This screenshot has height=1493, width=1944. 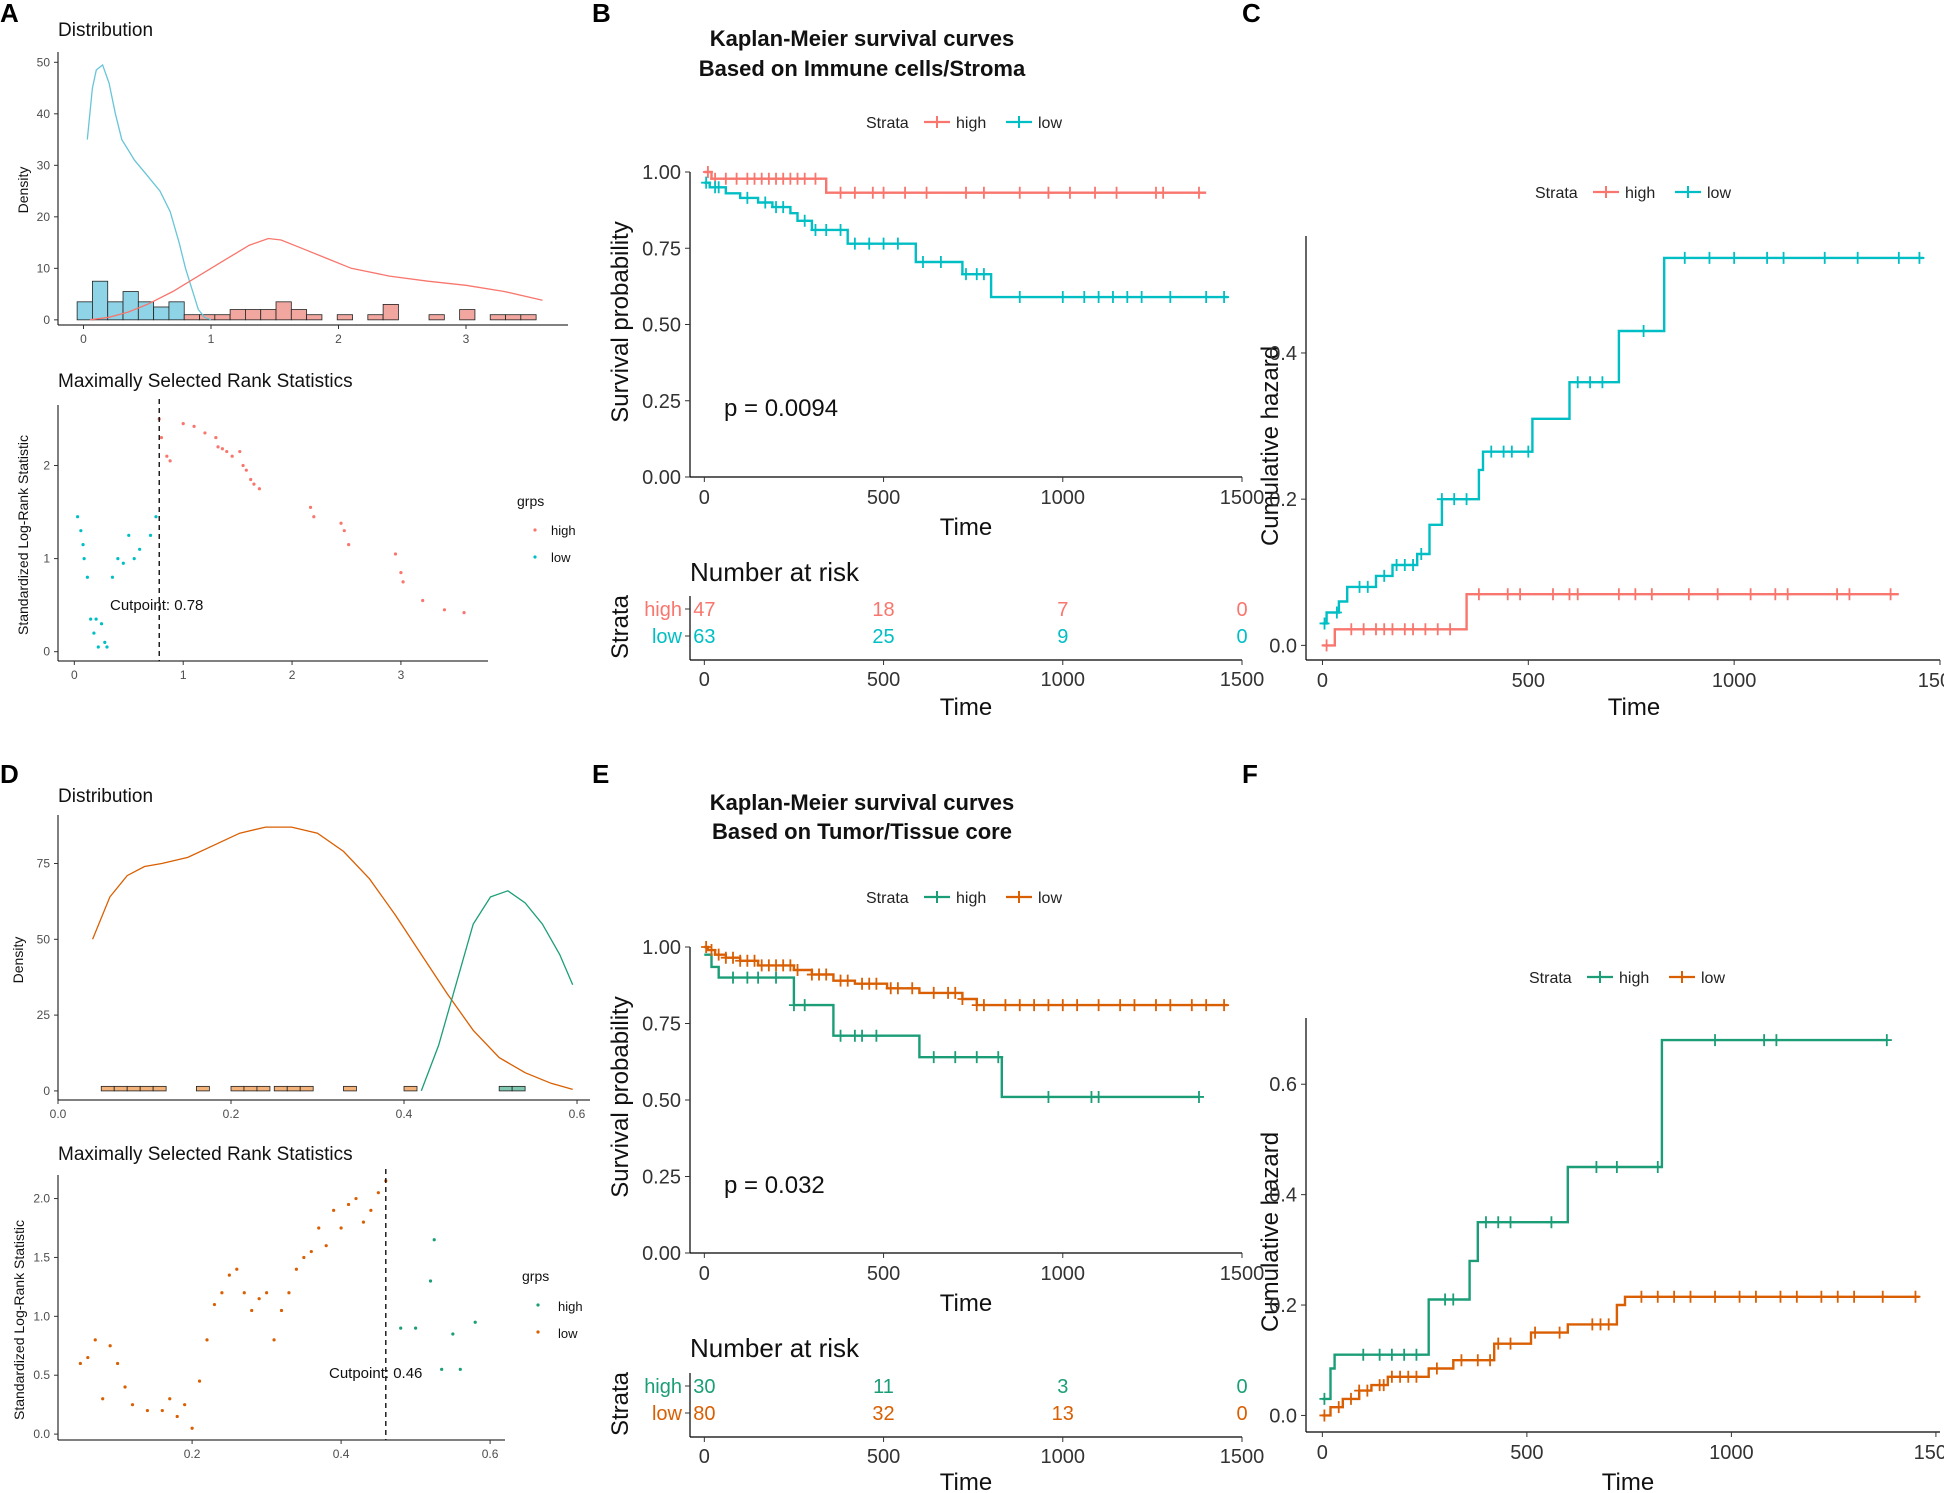 What do you see at coordinates (663, 610) in the screenshot?
I see `risk-row-label-high: high` at bounding box center [663, 610].